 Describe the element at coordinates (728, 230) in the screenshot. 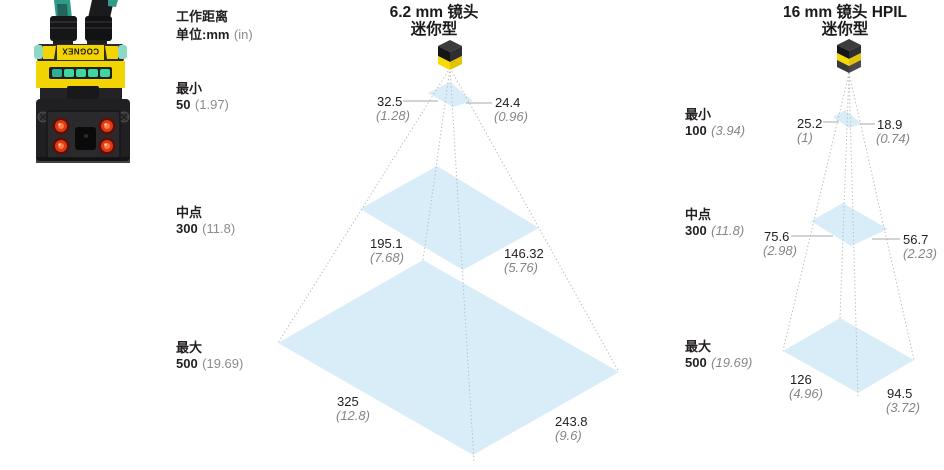

I see `right-mid-in: (11.8)` at that location.